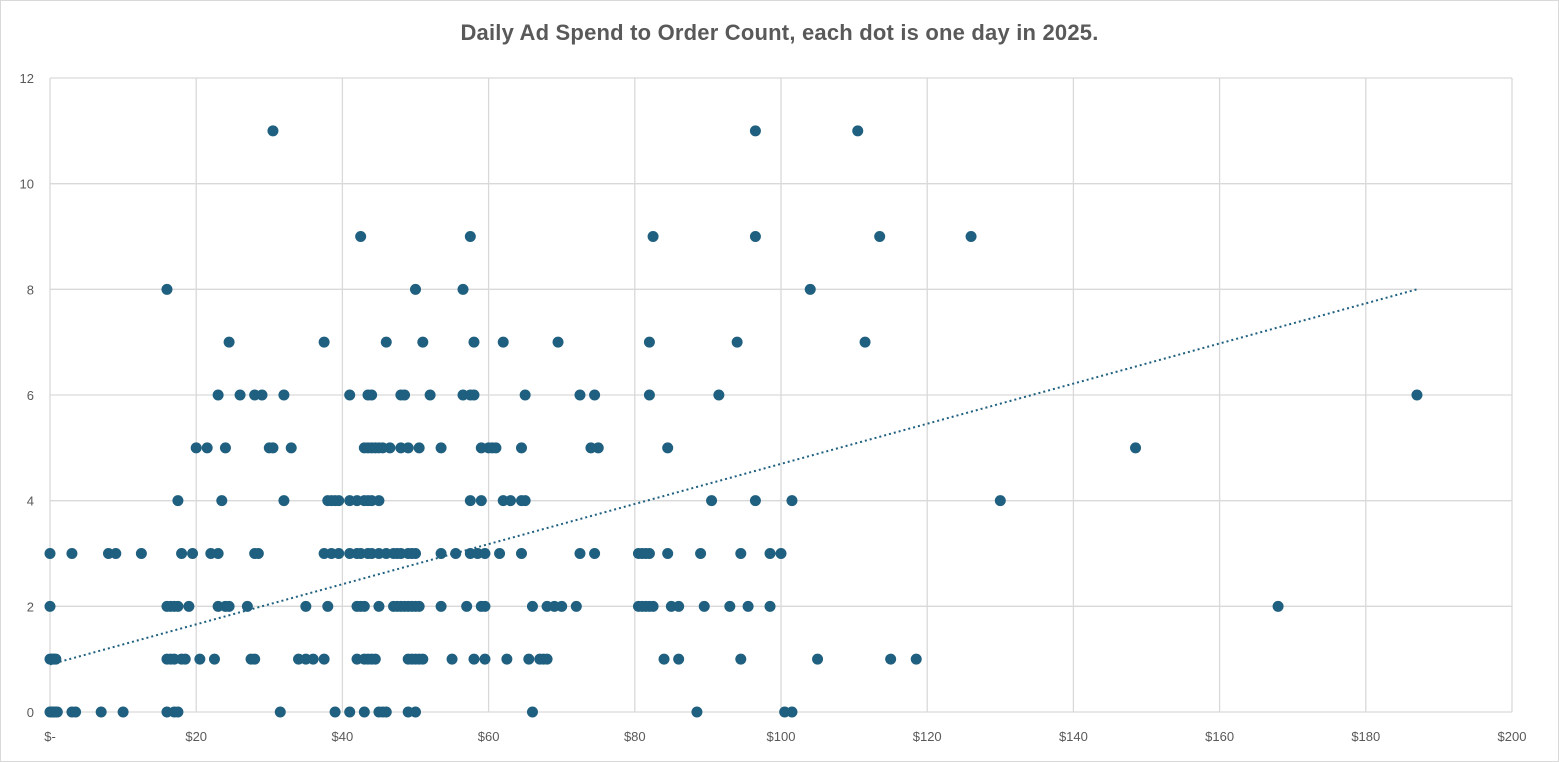  I want to click on y-tick-label: 2, so click(30, 606).